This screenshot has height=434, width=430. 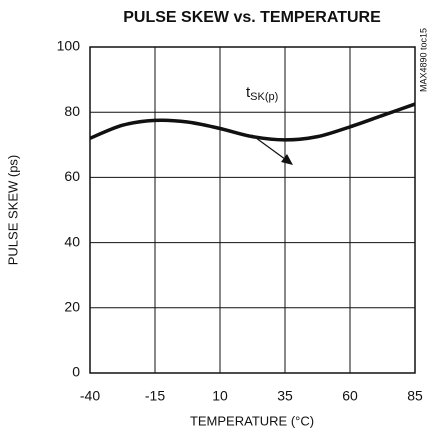 I want to click on chart-title: PULSE SKEW vs. TEMPERATURE, so click(x=252, y=17).